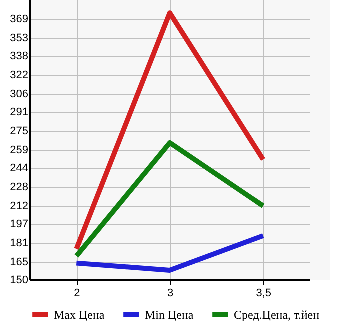 This screenshot has height=335, width=345. I want to click on y-tick-label: 228, so click(19, 188).